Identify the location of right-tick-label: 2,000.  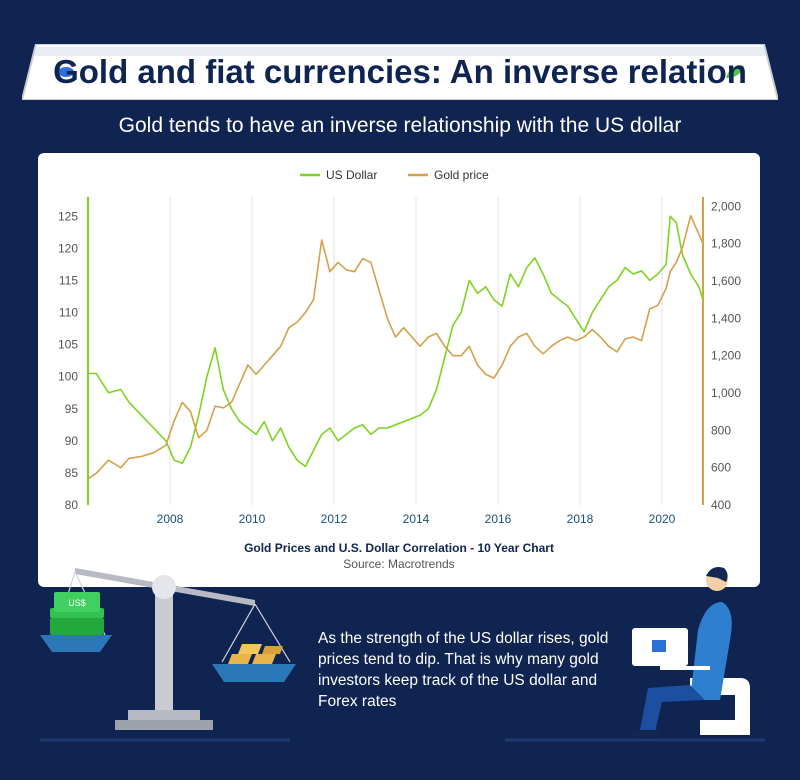
(726, 206).